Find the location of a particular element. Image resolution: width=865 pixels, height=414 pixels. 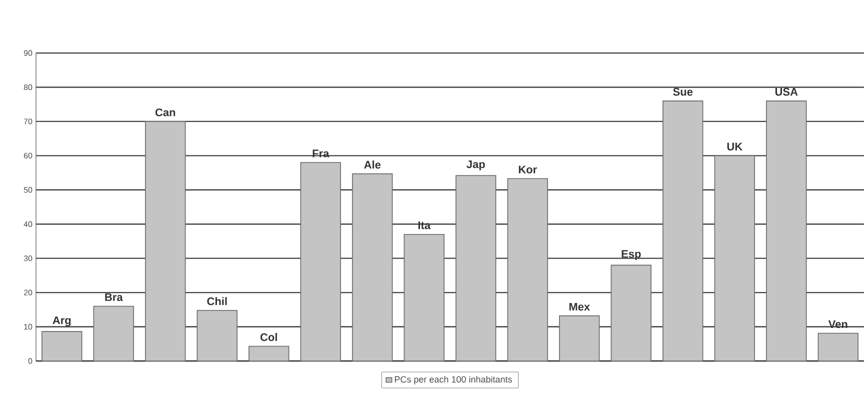

y-tick-label: 20 is located at coordinates (28, 293).